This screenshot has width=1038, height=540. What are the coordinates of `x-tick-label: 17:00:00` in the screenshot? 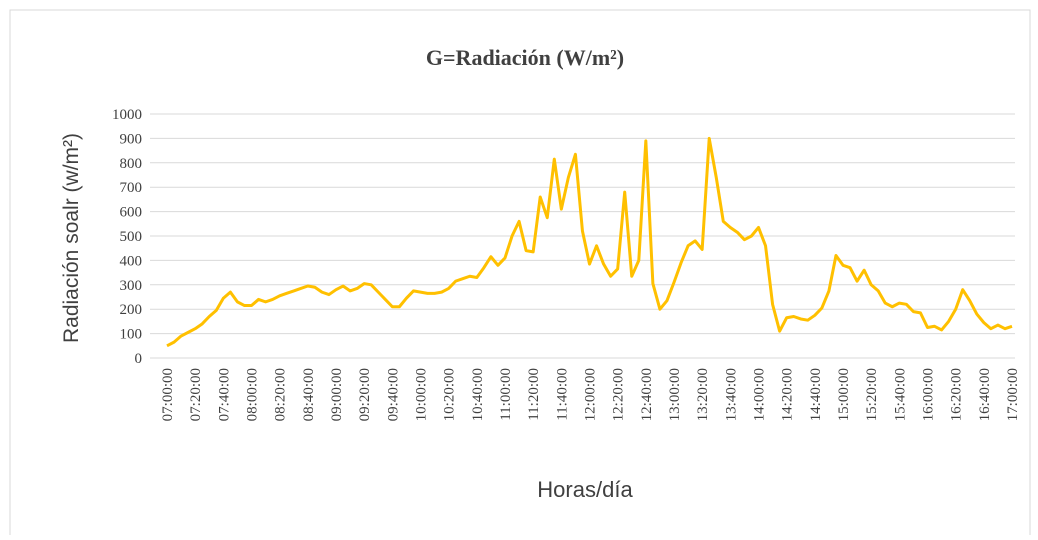 It's located at (1013, 394).